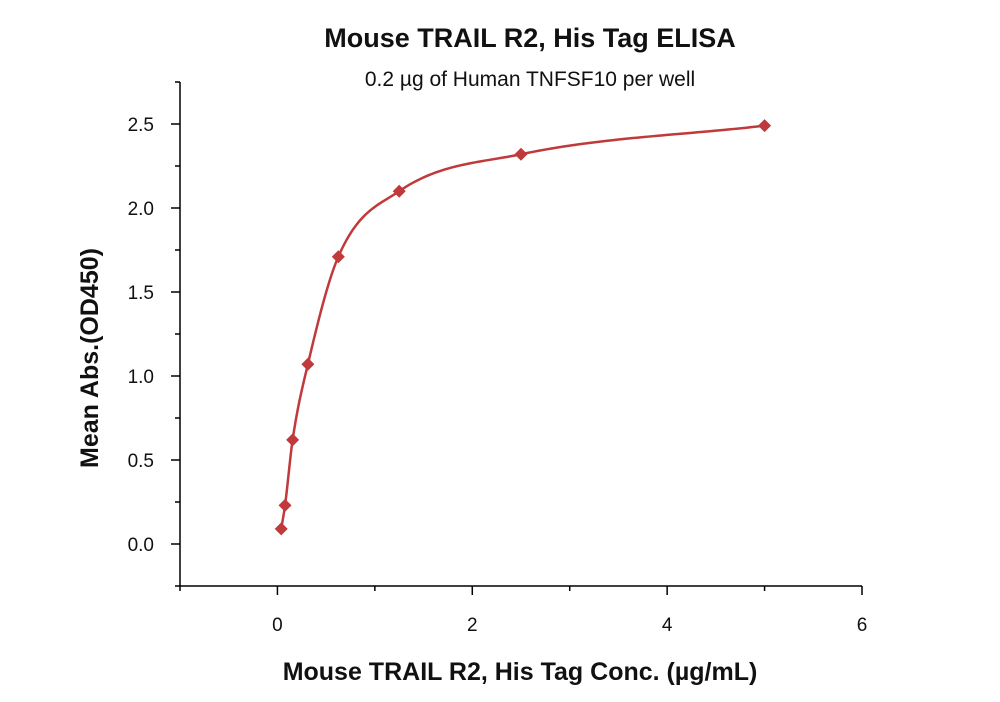 The height and width of the screenshot is (702, 1000). Describe the element at coordinates (141, 377) in the screenshot. I see `y-tick-label: 1.0` at that location.